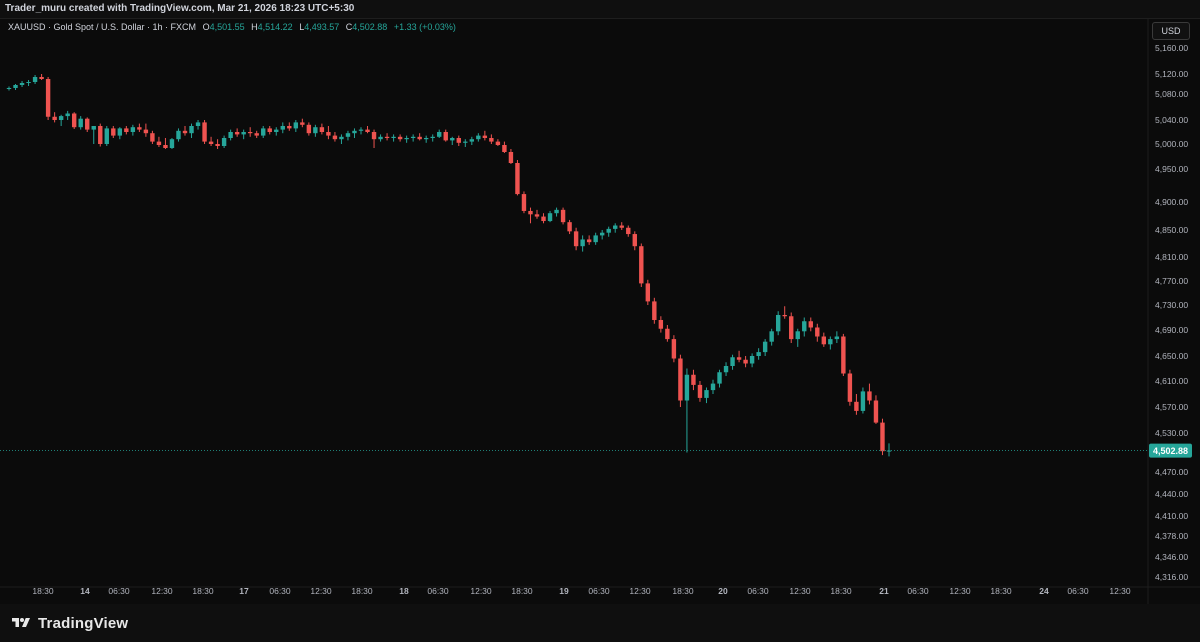 The width and height of the screenshot is (1200, 642). I want to click on x-tick-label: 24, so click(1044, 591).